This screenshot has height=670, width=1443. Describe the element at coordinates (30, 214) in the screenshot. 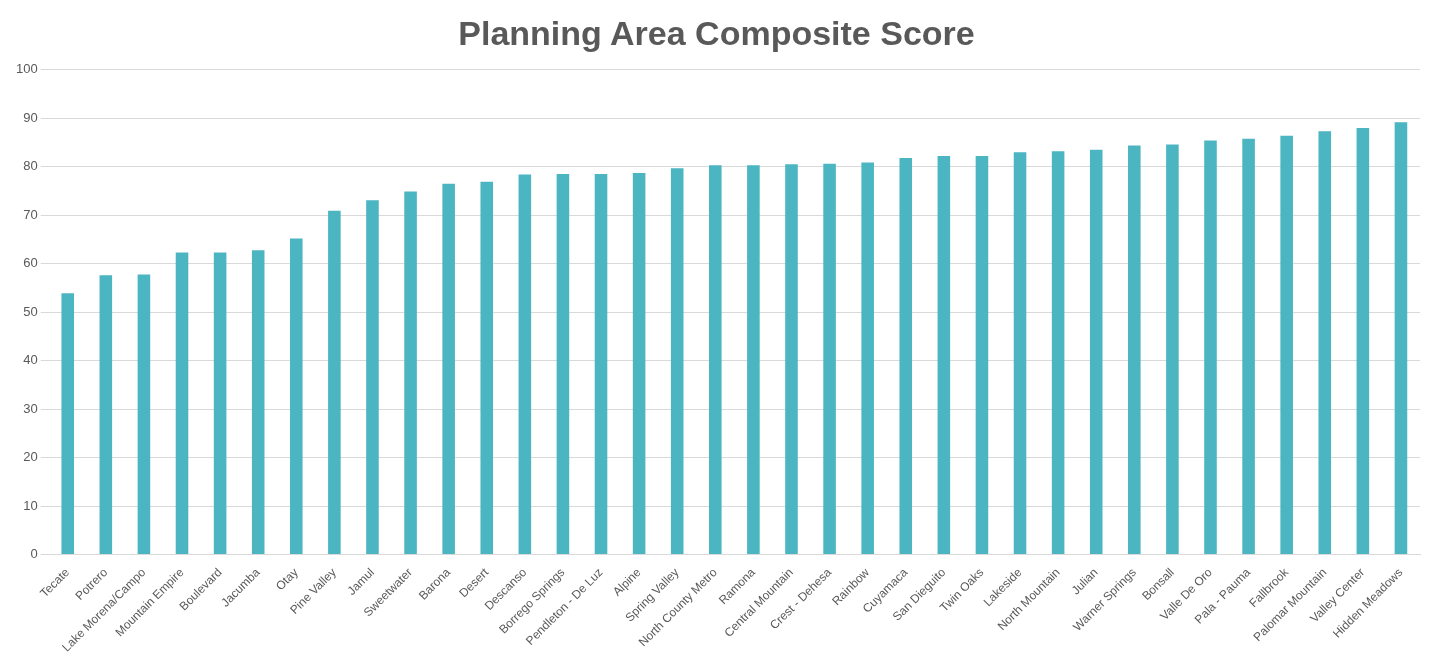

I see `y-tick-label: 70` at that location.